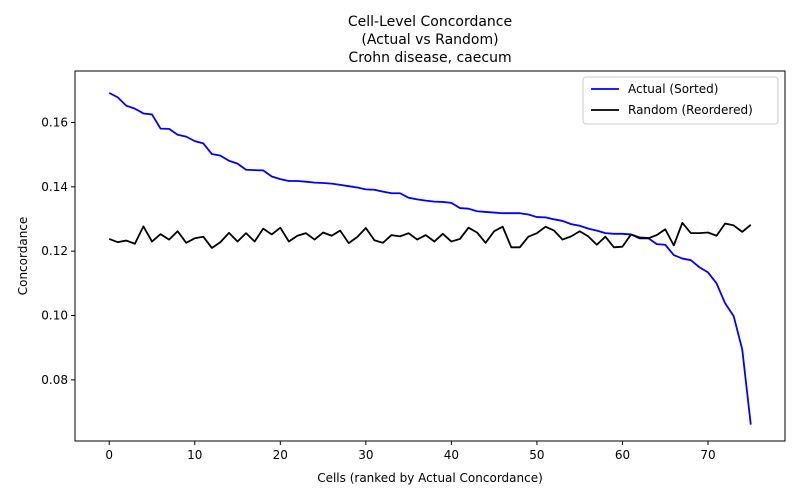 This screenshot has width=800, height=500. Describe the element at coordinates (429, 58) in the screenshot. I see `chart-title-line-3: Crohn disease, caecum` at that location.